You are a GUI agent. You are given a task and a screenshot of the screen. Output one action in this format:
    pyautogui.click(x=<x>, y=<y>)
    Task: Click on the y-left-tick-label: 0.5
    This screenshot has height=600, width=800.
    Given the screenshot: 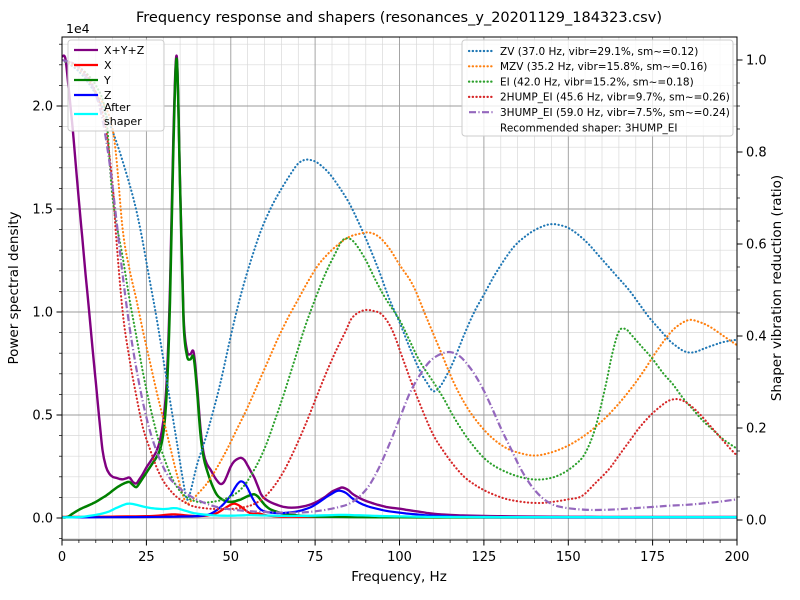 What is the action you would take?
    pyautogui.click(x=42, y=416)
    